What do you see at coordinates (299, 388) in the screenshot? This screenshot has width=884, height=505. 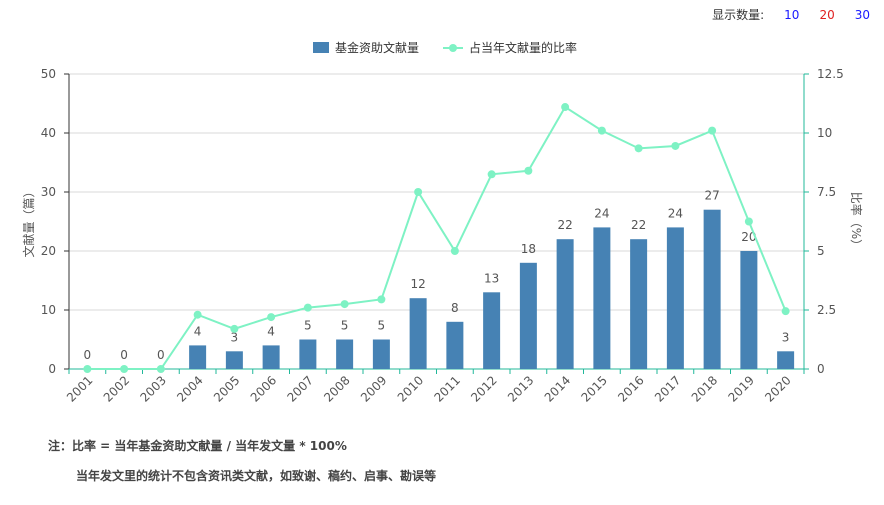 I see `x-tick-label: 2007` at bounding box center [299, 388].